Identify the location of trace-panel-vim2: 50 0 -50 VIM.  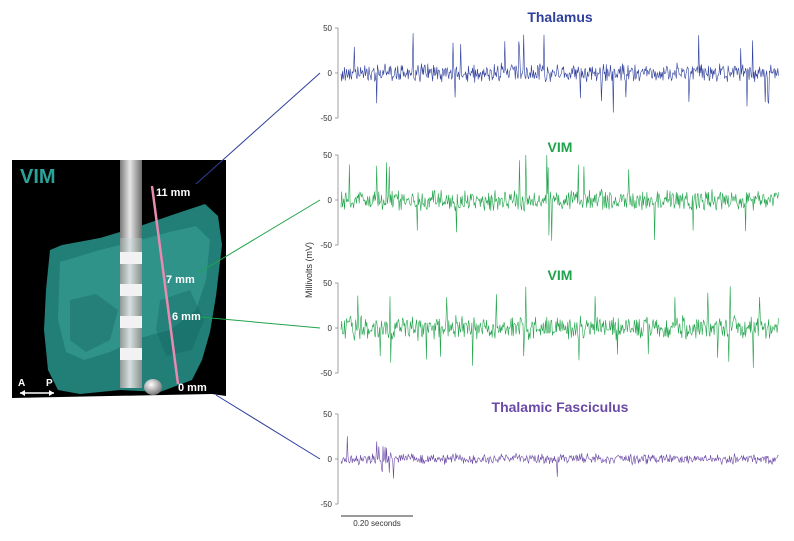
(549, 322).